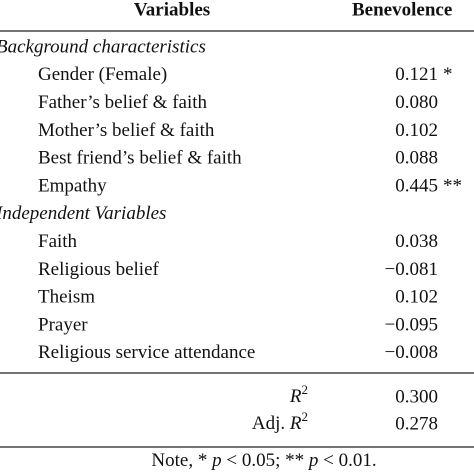 The width and height of the screenshot is (474, 474). Describe the element at coordinates (416, 158) in the screenshot. I see `row-value: 0.088` at that location.